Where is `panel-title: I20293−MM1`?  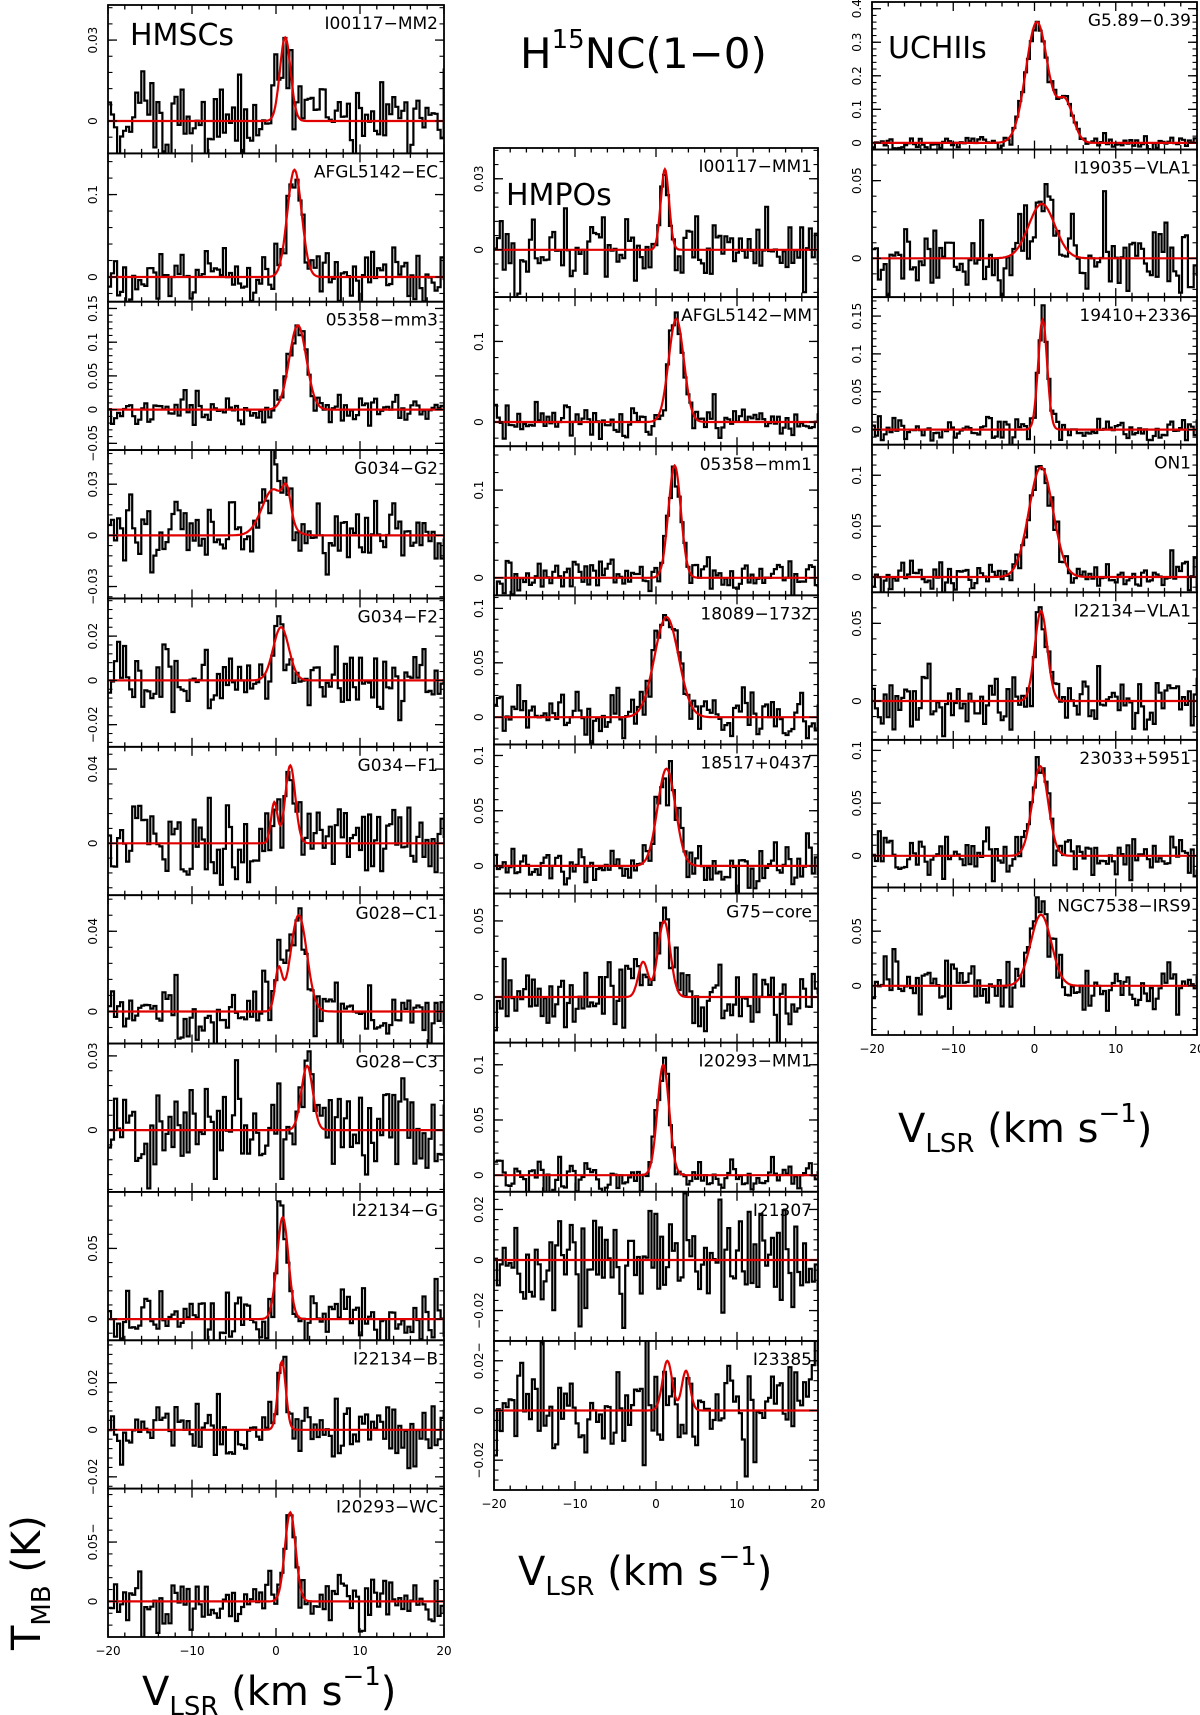 panel-title: I20293−MM1 is located at coordinates (756, 1062).